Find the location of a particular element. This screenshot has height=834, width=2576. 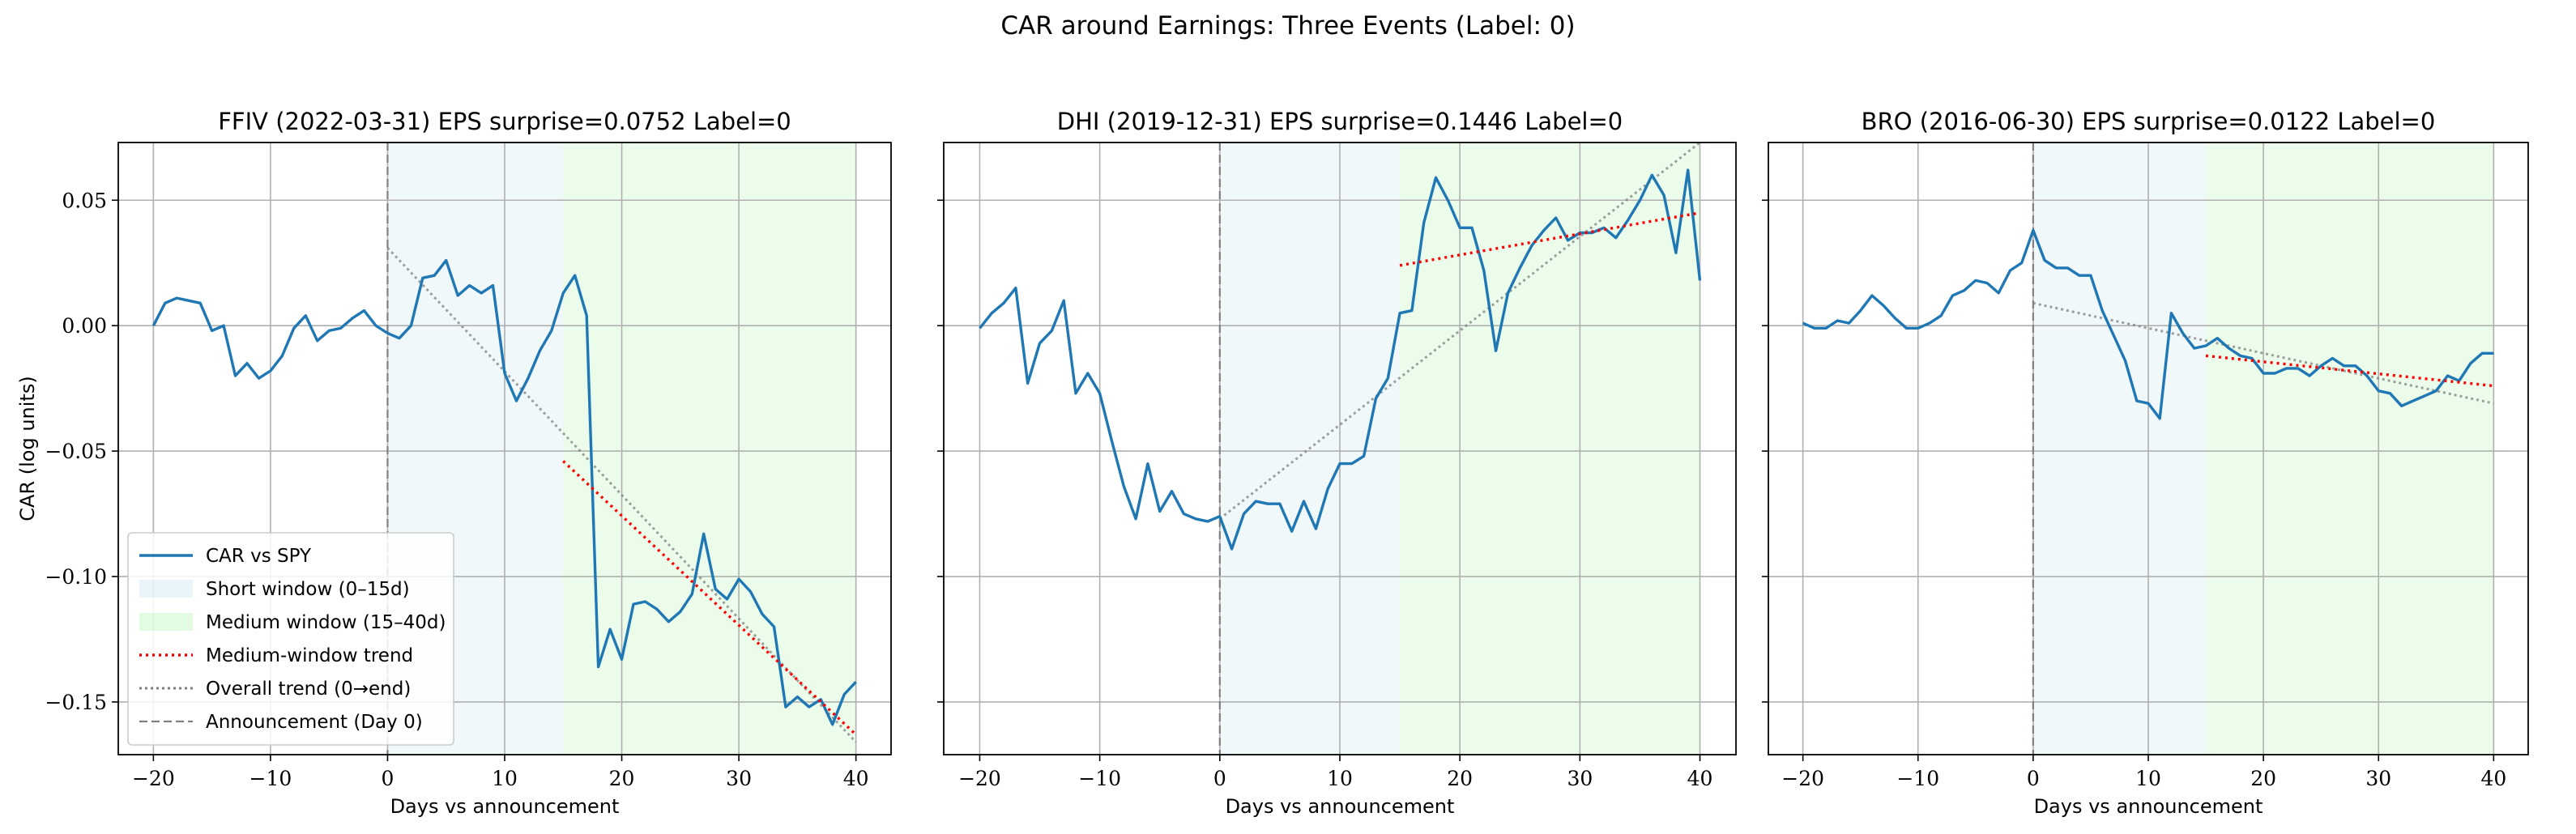

y-tick-label: −0.15 is located at coordinates (76, 702).